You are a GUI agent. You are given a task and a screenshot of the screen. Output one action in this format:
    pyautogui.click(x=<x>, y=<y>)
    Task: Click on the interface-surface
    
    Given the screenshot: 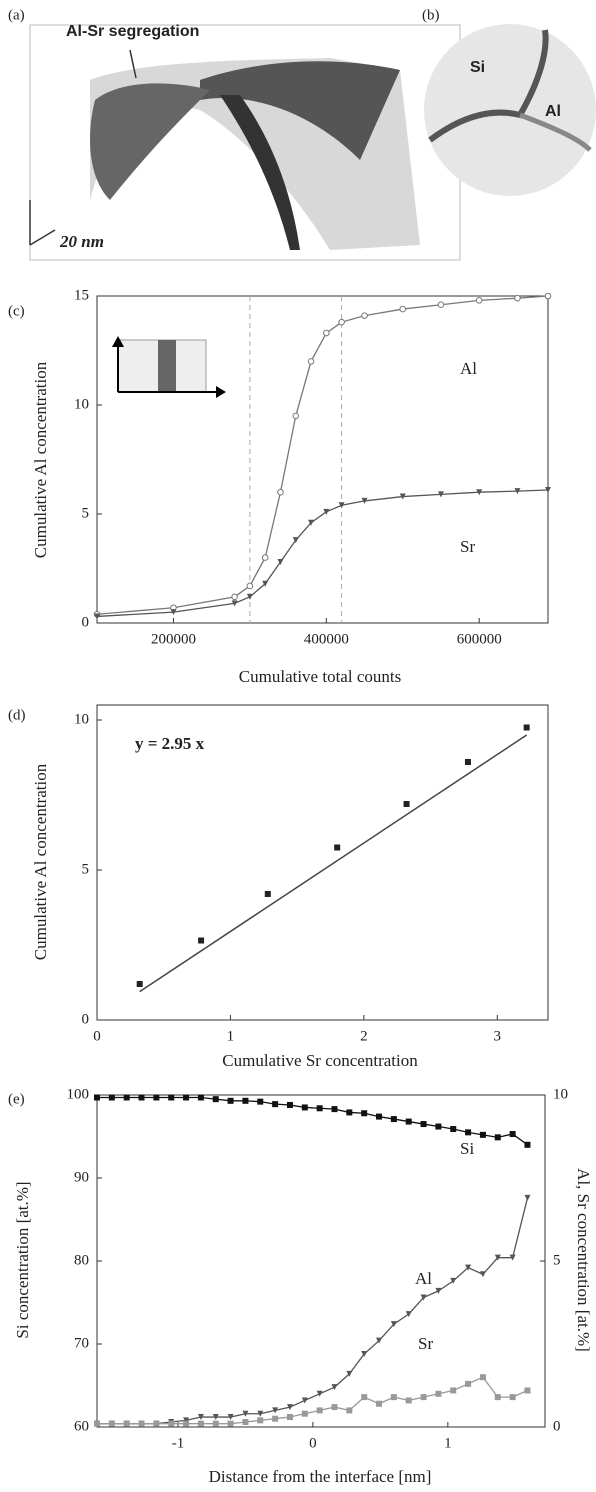 What is the action you would take?
    pyautogui.click(x=300, y=110)
    